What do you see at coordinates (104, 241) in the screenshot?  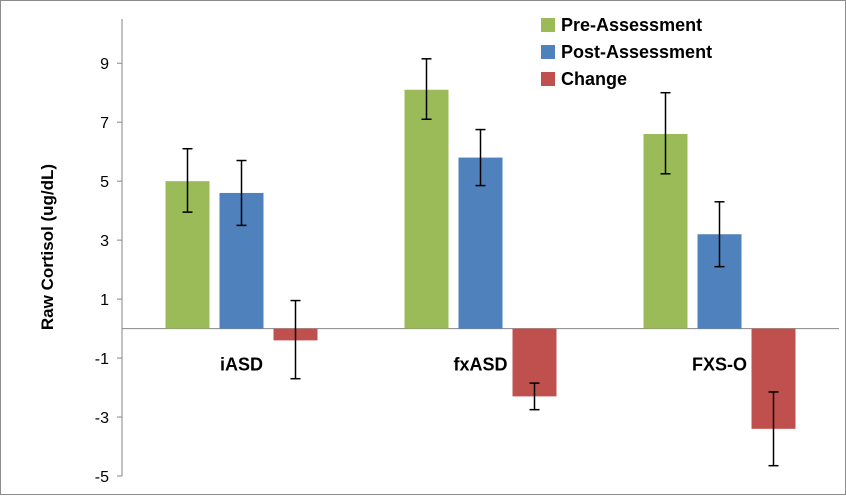 I see `y-tick-label: 3` at bounding box center [104, 241].